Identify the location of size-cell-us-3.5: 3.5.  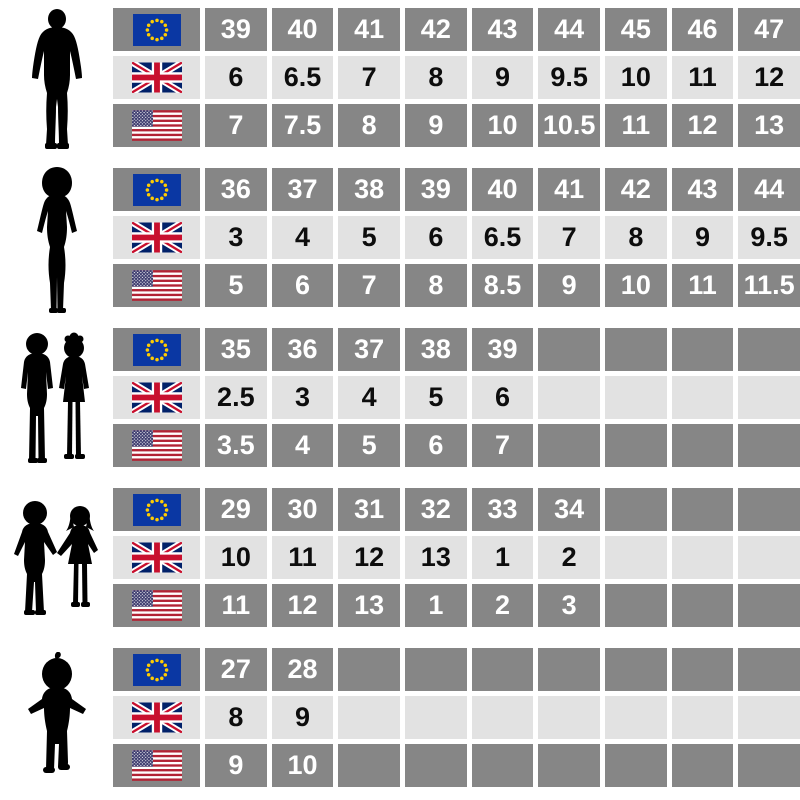
(236, 445).